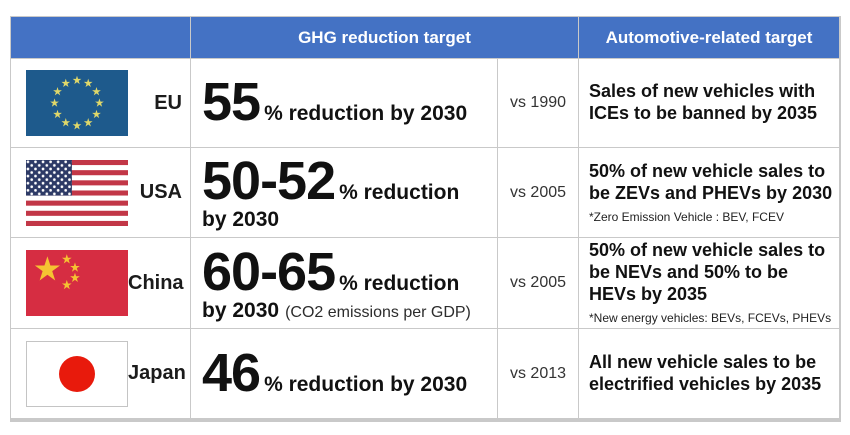 The image size is (850, 435). I want to click on country-cell-eu: EU, so click(100, 103).